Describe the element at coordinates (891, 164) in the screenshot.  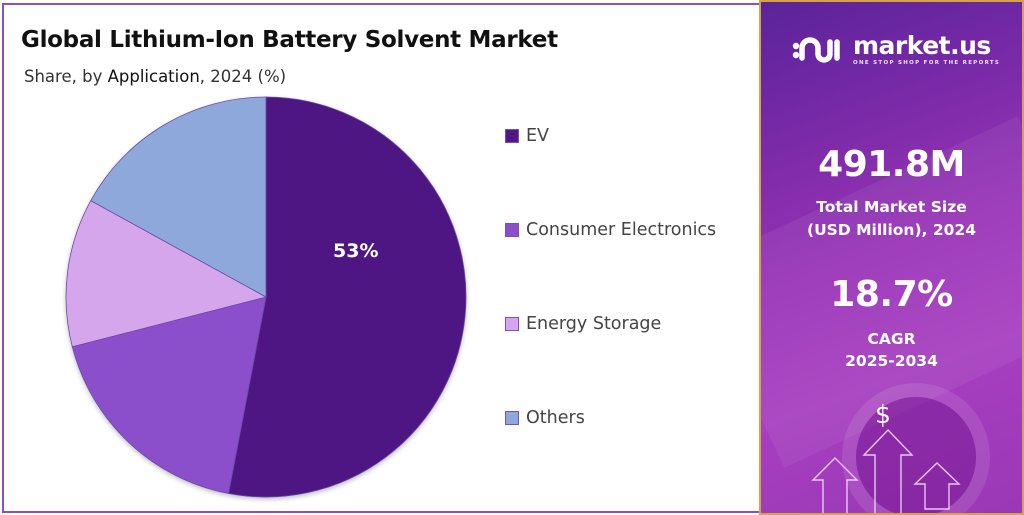
I see `market-size-value: 491.8M` at that location.